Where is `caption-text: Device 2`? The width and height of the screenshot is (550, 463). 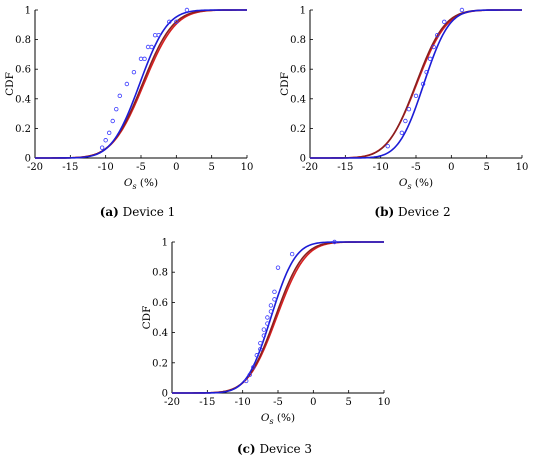 caption-text: Device 2 is located at coordinates (424, 212).